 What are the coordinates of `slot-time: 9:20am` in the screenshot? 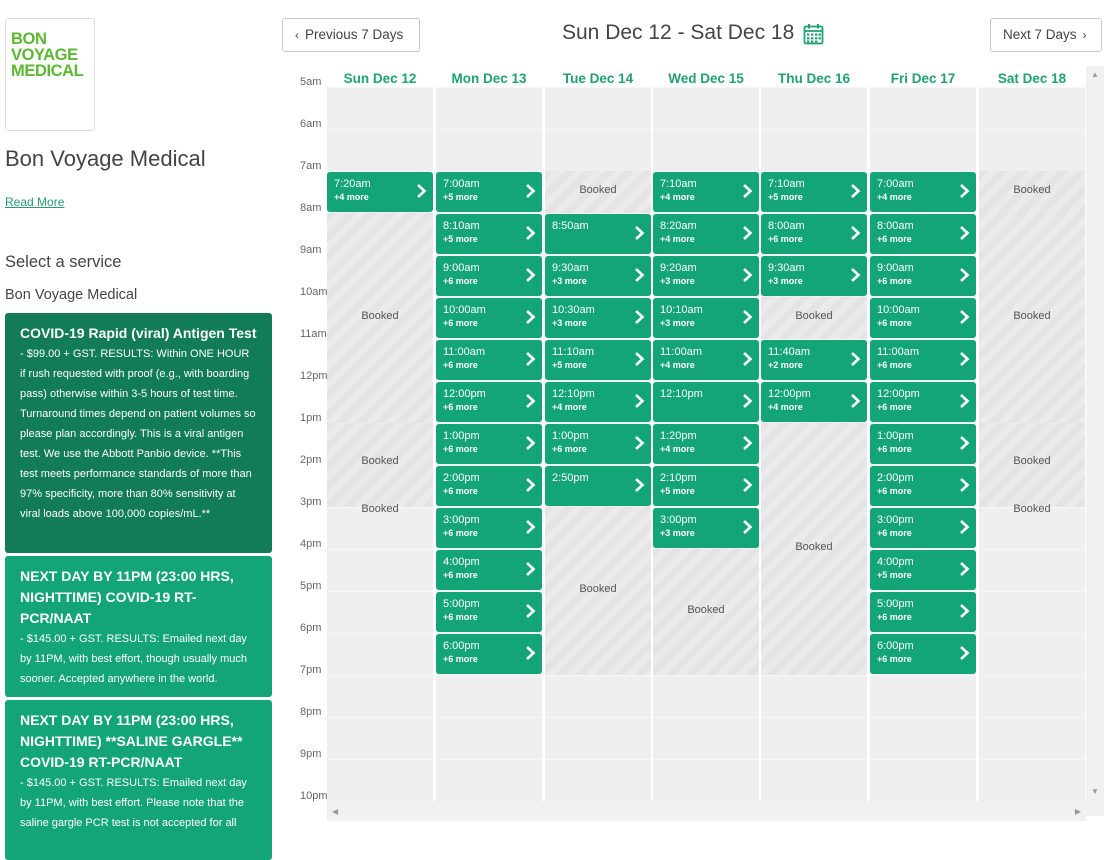 It's located at (678, 268).